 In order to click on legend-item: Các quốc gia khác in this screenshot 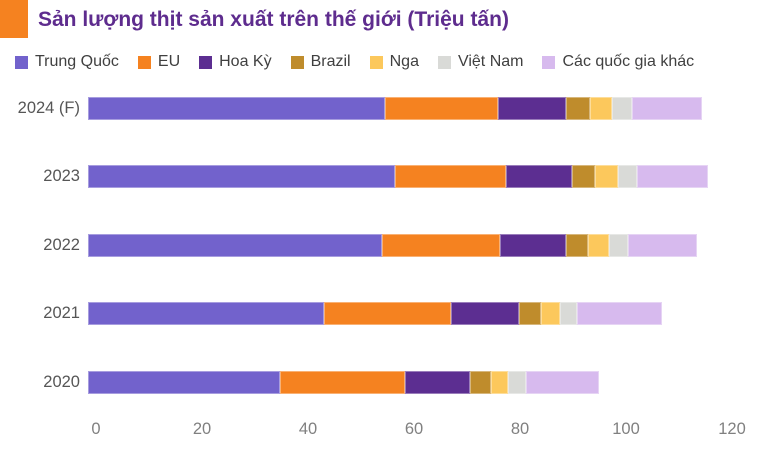, I will do `click(618, 62)`.